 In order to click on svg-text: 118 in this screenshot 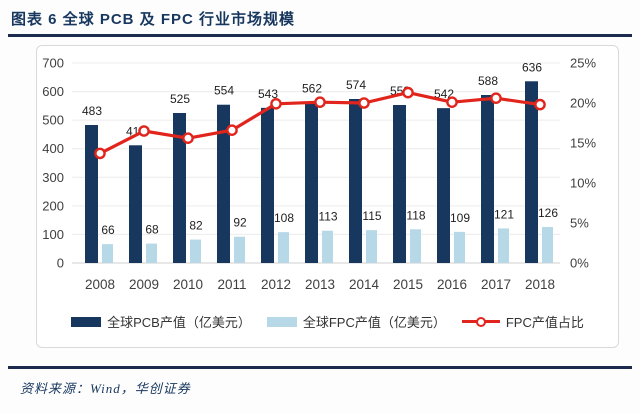, I will do `click(415, 215)`.